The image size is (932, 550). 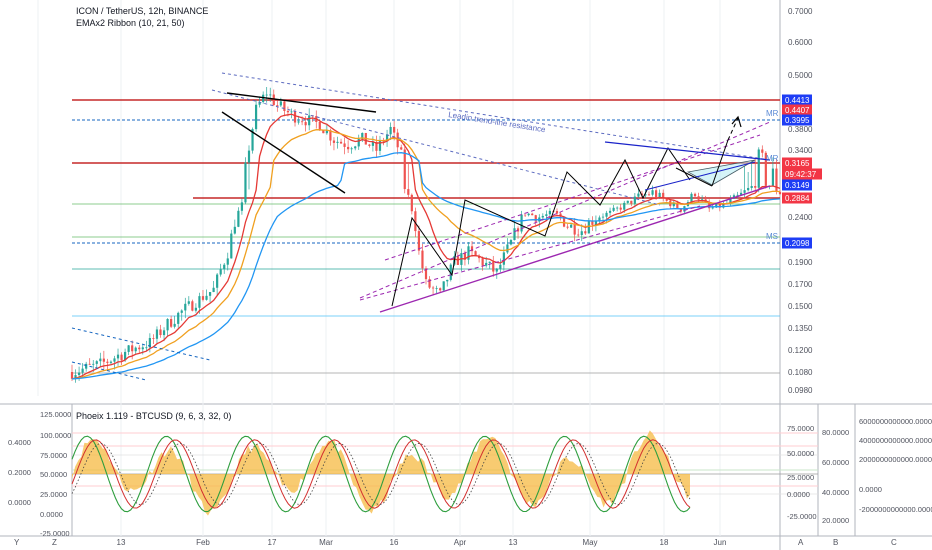 What do you see at coordinates (801, 542) in the screenshot?
I see `bottom-item-a: A` at bounding box center [801, 542].